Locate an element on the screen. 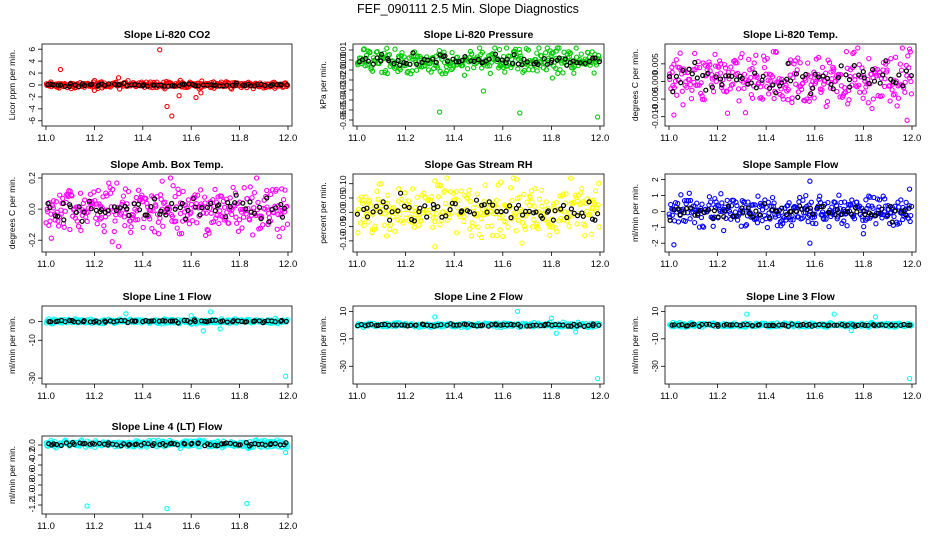 This screenshot has height=545, width=936. y-axis-label: ml/min per min. is located at coordinates (12, 475).